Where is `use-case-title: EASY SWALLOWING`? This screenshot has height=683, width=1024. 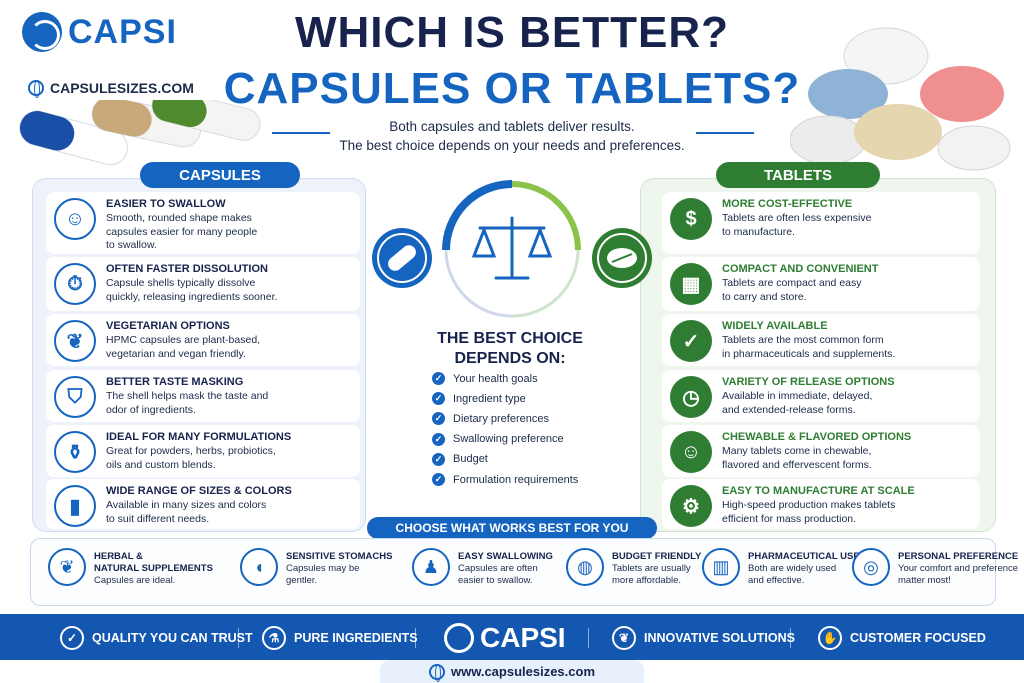 use-case-title: EASY SWALLOWING is located at coordinates (505, 556).